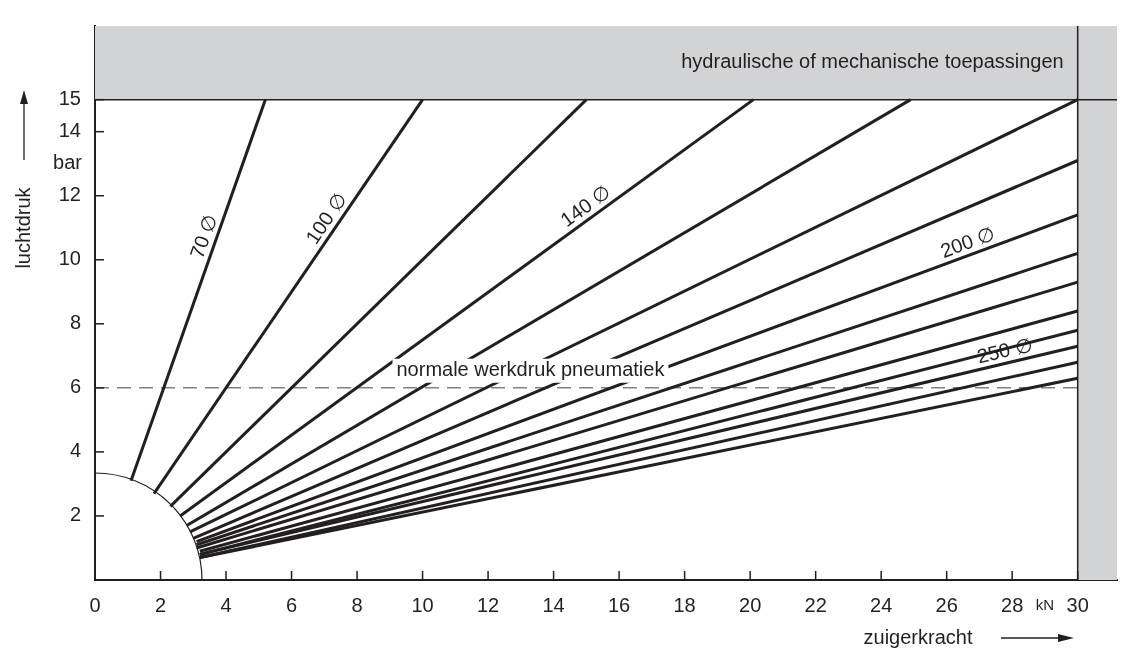  Describe the element at coordinates (95, 604) in the screenshot. I see `x-tick-label: 0` at that location.